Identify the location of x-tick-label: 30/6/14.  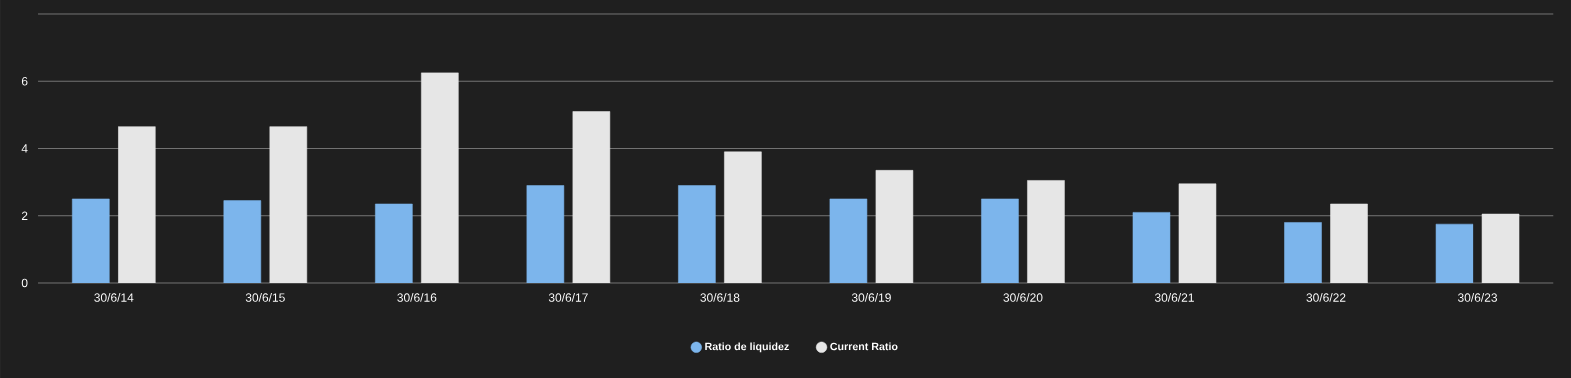
(114, 297).